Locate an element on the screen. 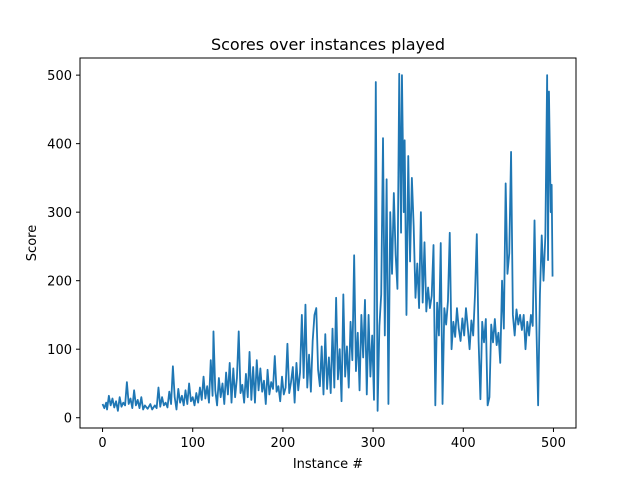 This screenshot has height=485, width=640. x-axis-label: Instance # is located at coordinates (328, 464).